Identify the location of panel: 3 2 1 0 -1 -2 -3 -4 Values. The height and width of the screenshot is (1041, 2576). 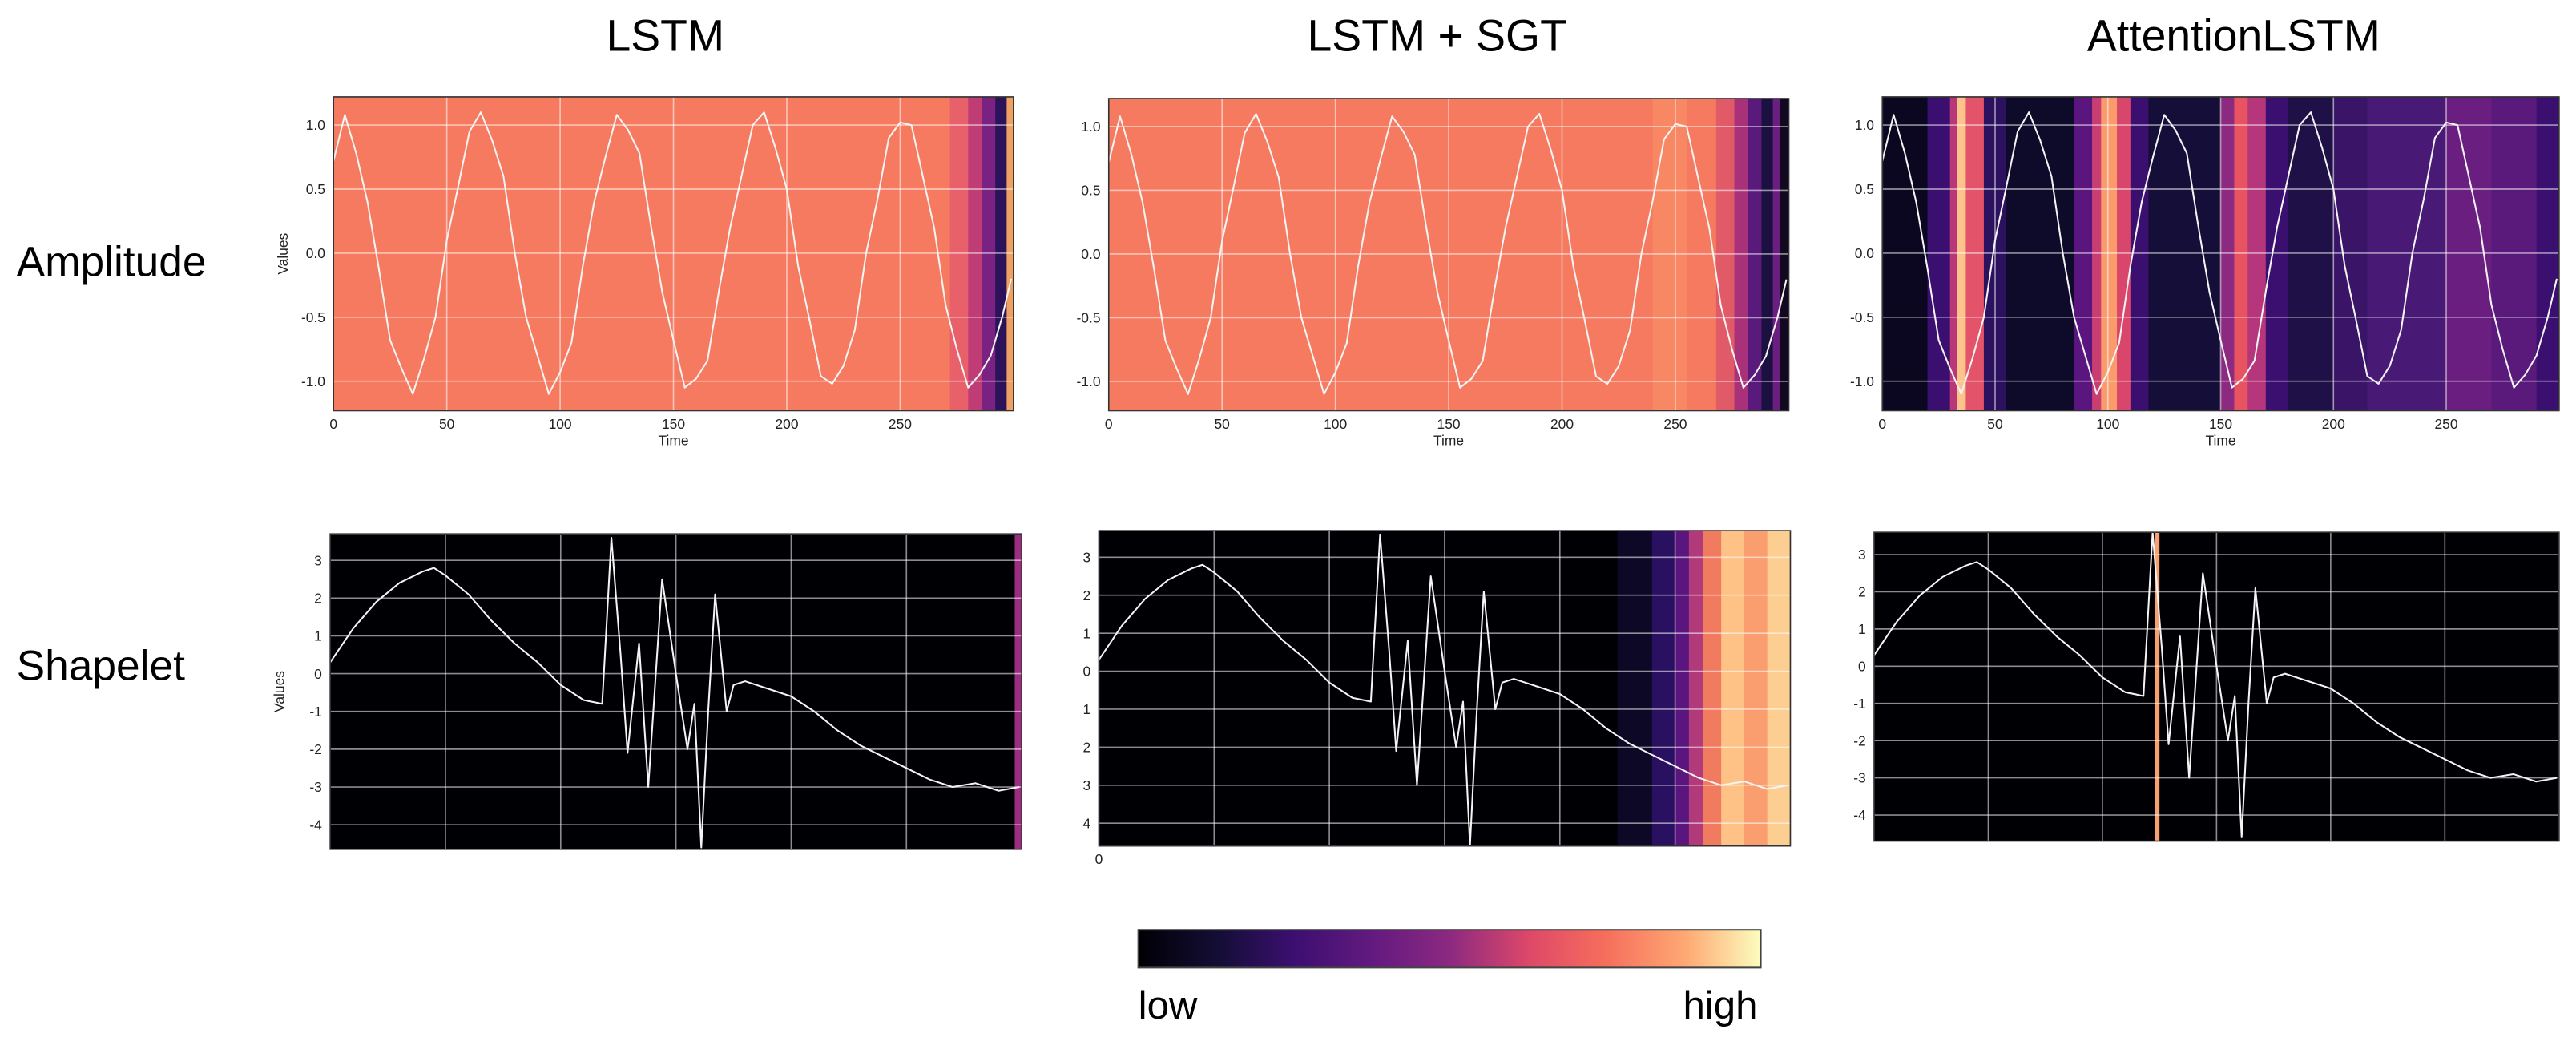
(647, 691).